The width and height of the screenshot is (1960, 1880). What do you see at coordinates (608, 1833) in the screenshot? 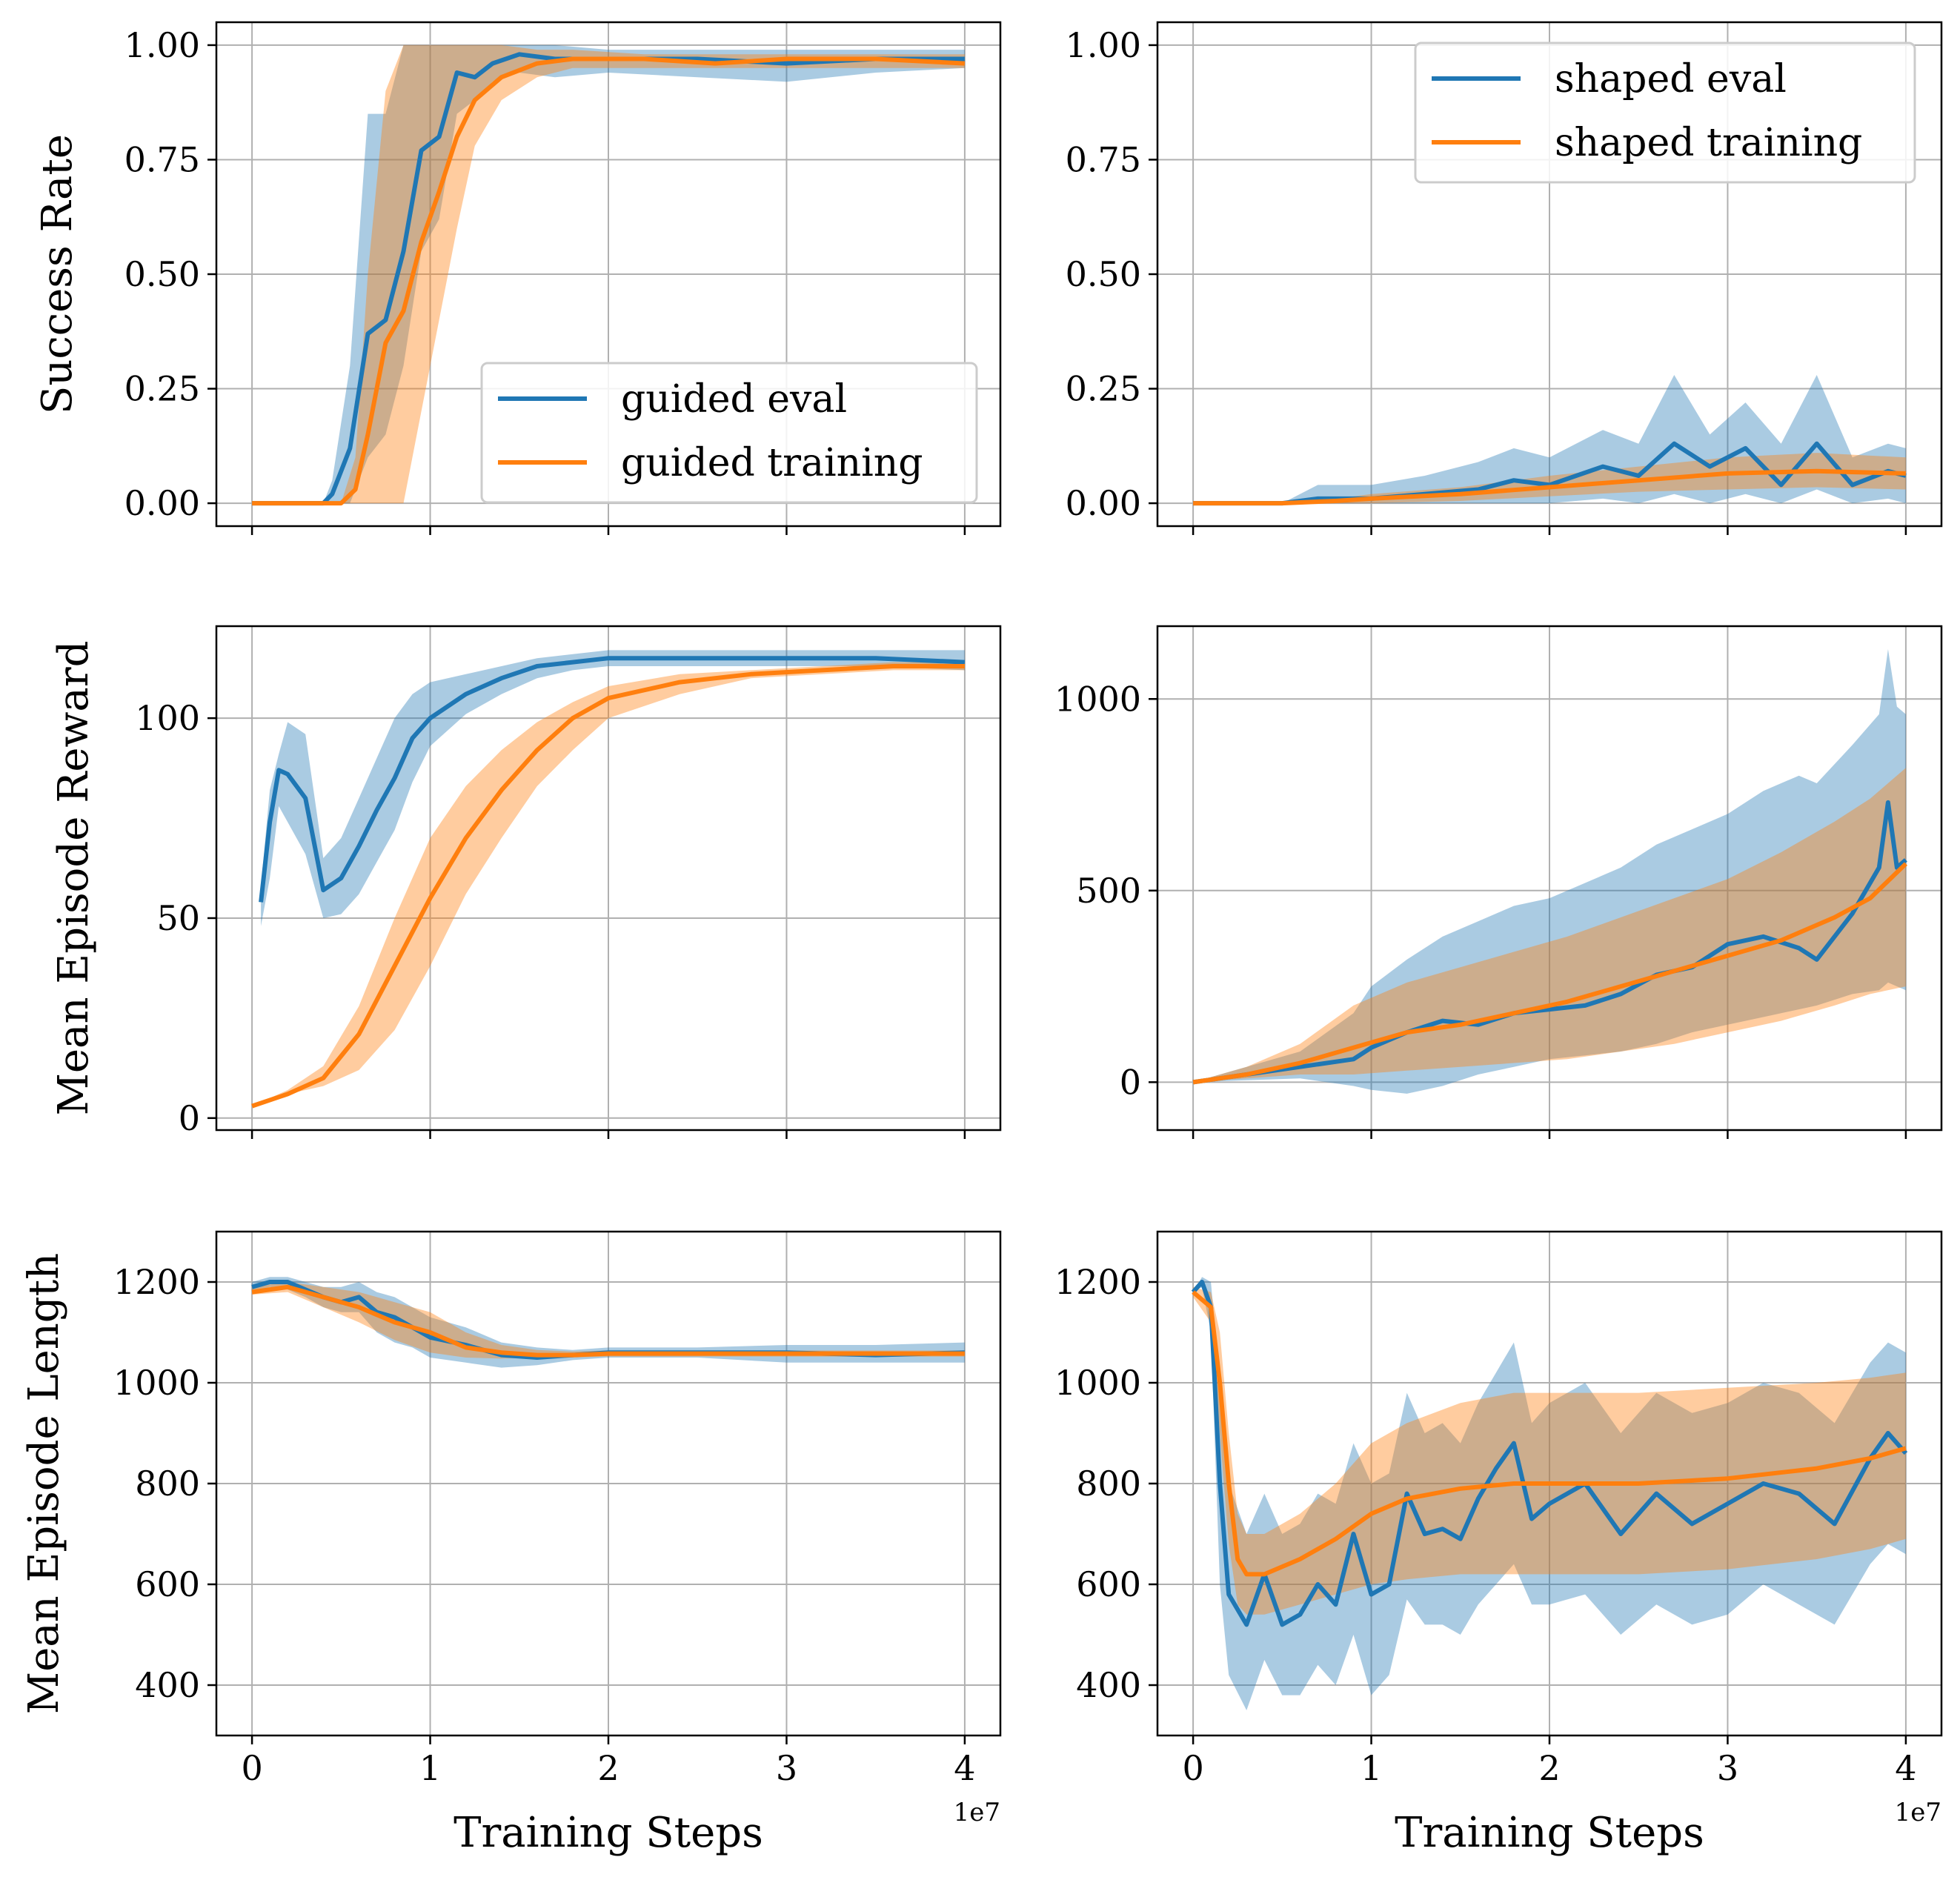
I see `xlabel-training-steps-left: Training Steps` at bounding box center [608, 1833].